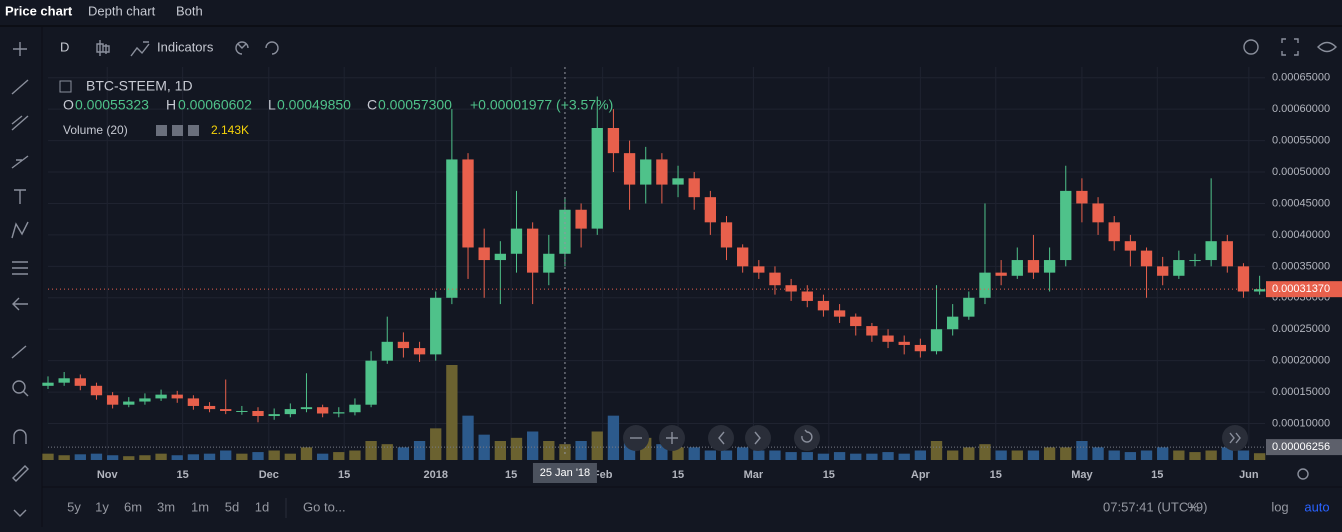 This screenshot has height=532, width=1342. I want to click on y-tick-label: 0.00055000, so click(1301, 140).